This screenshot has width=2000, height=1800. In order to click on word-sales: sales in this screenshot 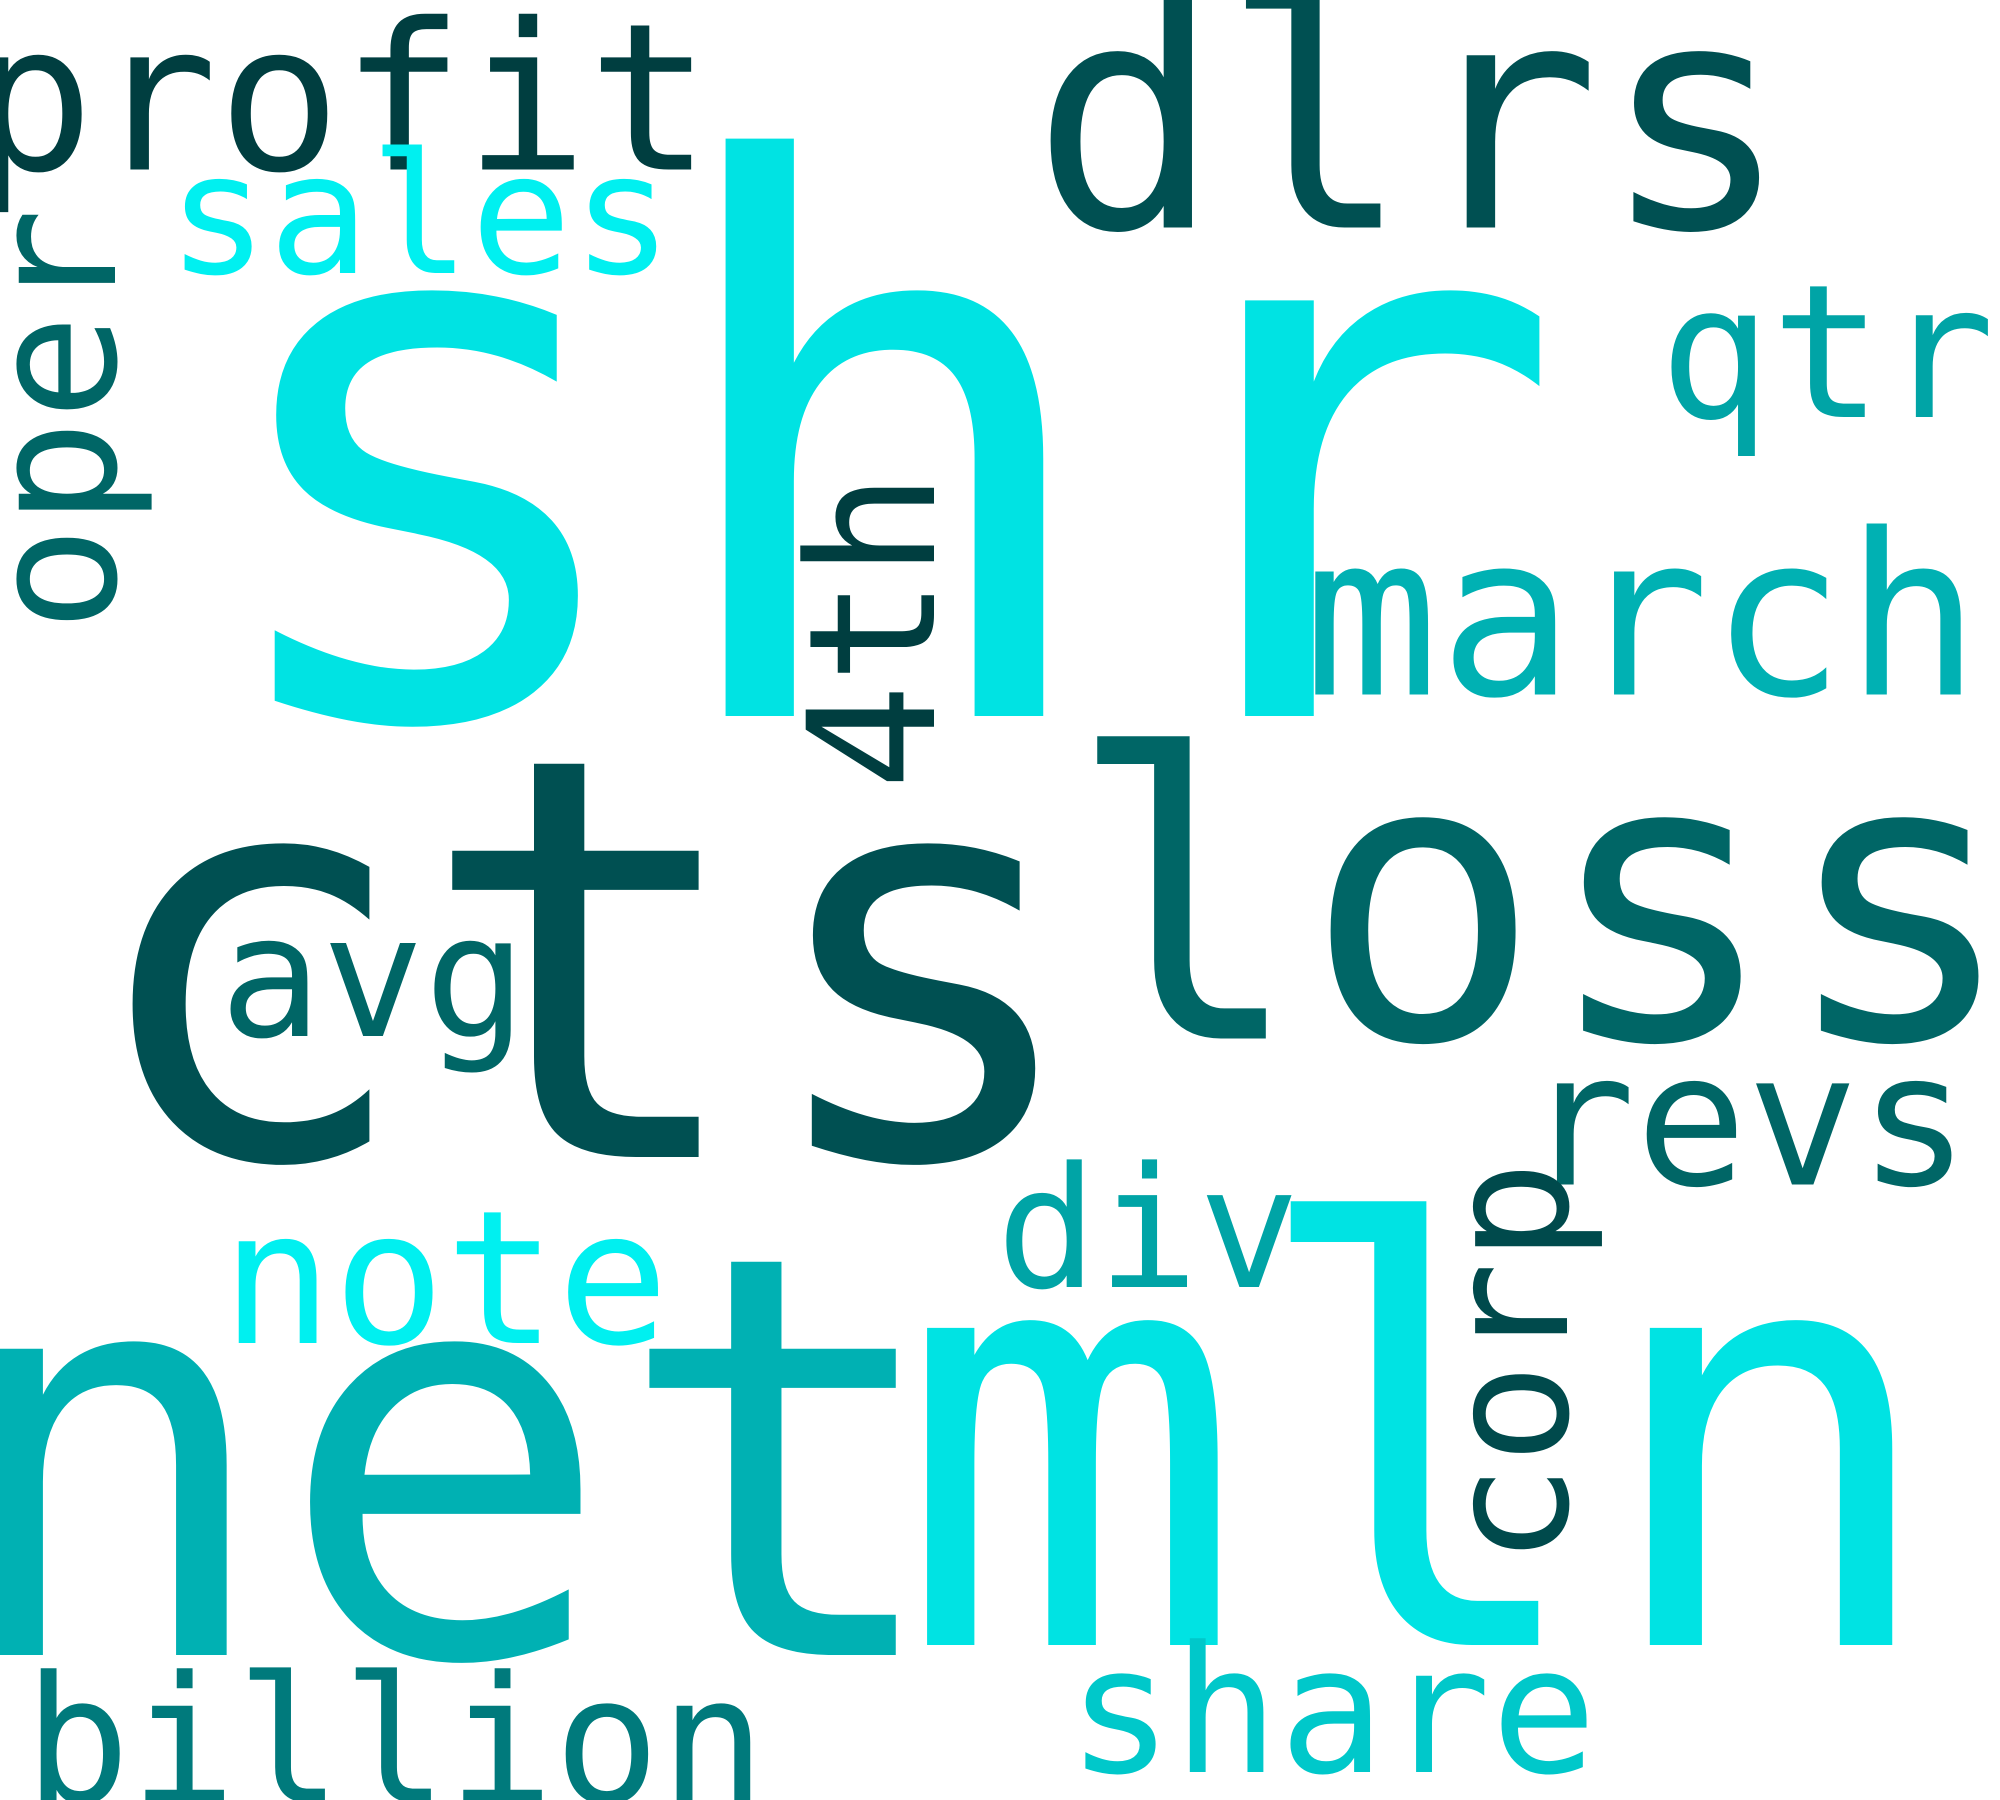, I will do `click(420, 215)`.